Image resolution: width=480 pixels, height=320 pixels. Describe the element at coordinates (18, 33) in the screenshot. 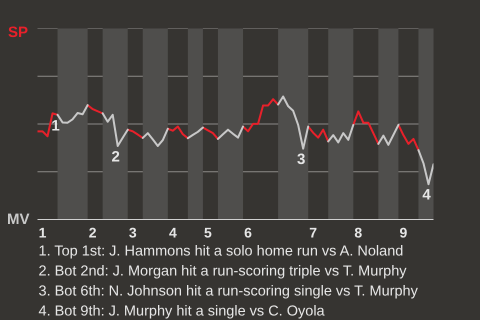

I see `text: SP` at that location.